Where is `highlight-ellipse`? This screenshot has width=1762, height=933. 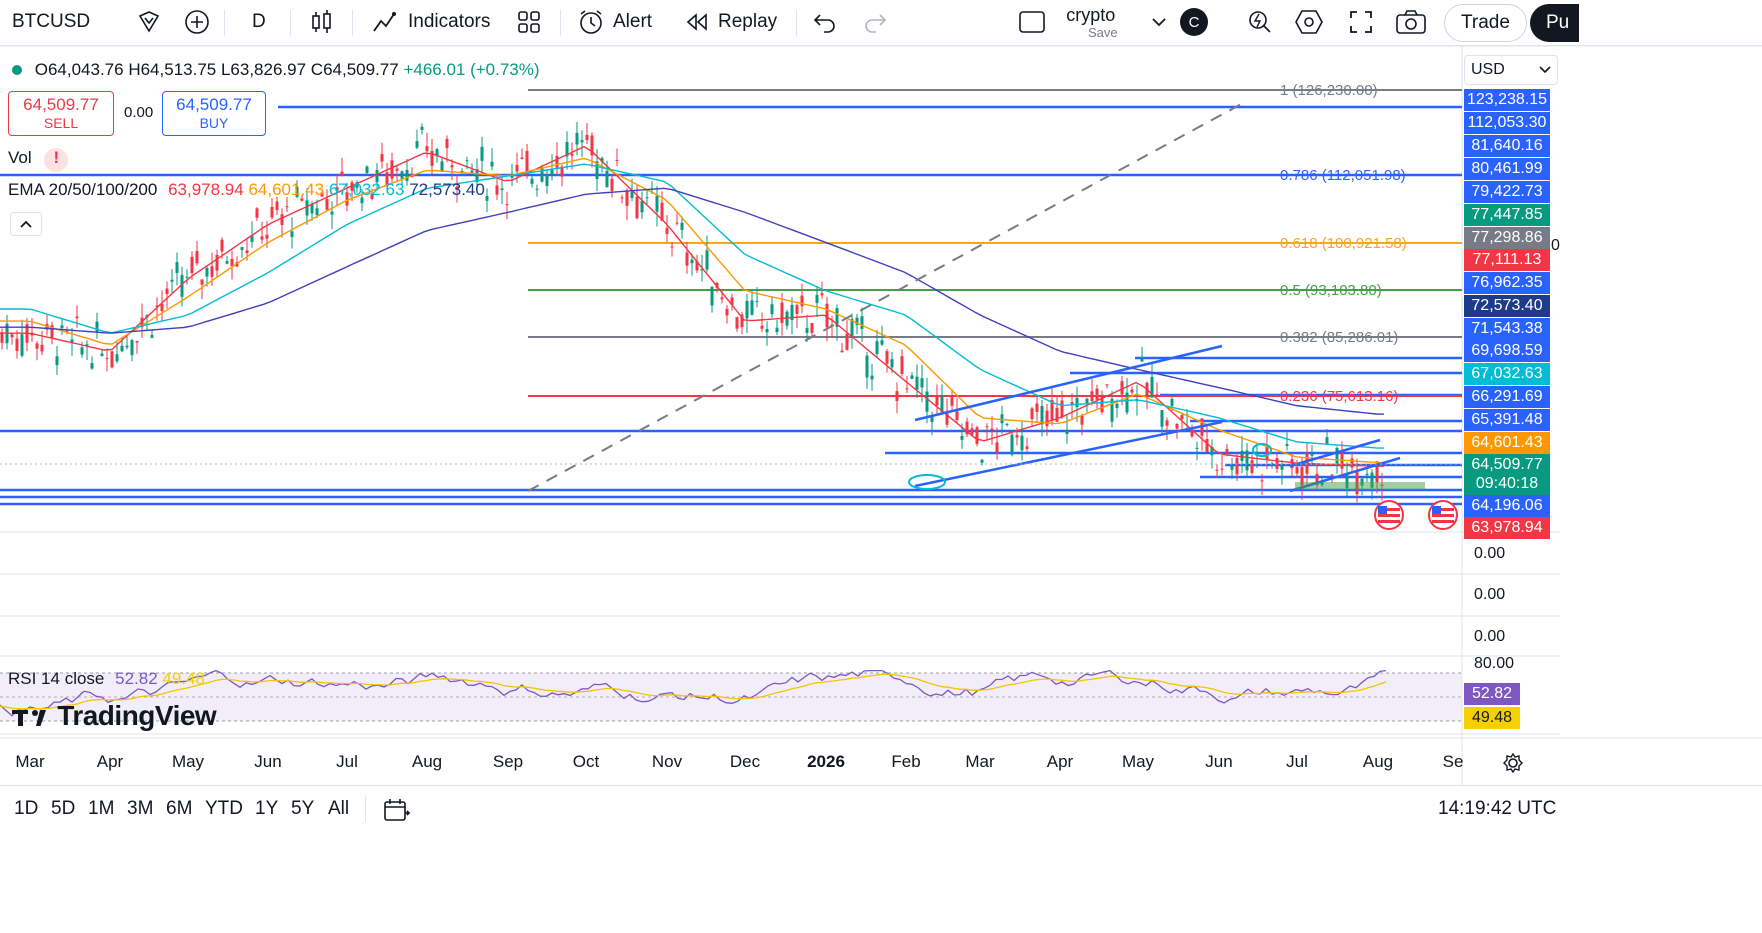
highlight-ellipse is located at coordinates (927, 482).